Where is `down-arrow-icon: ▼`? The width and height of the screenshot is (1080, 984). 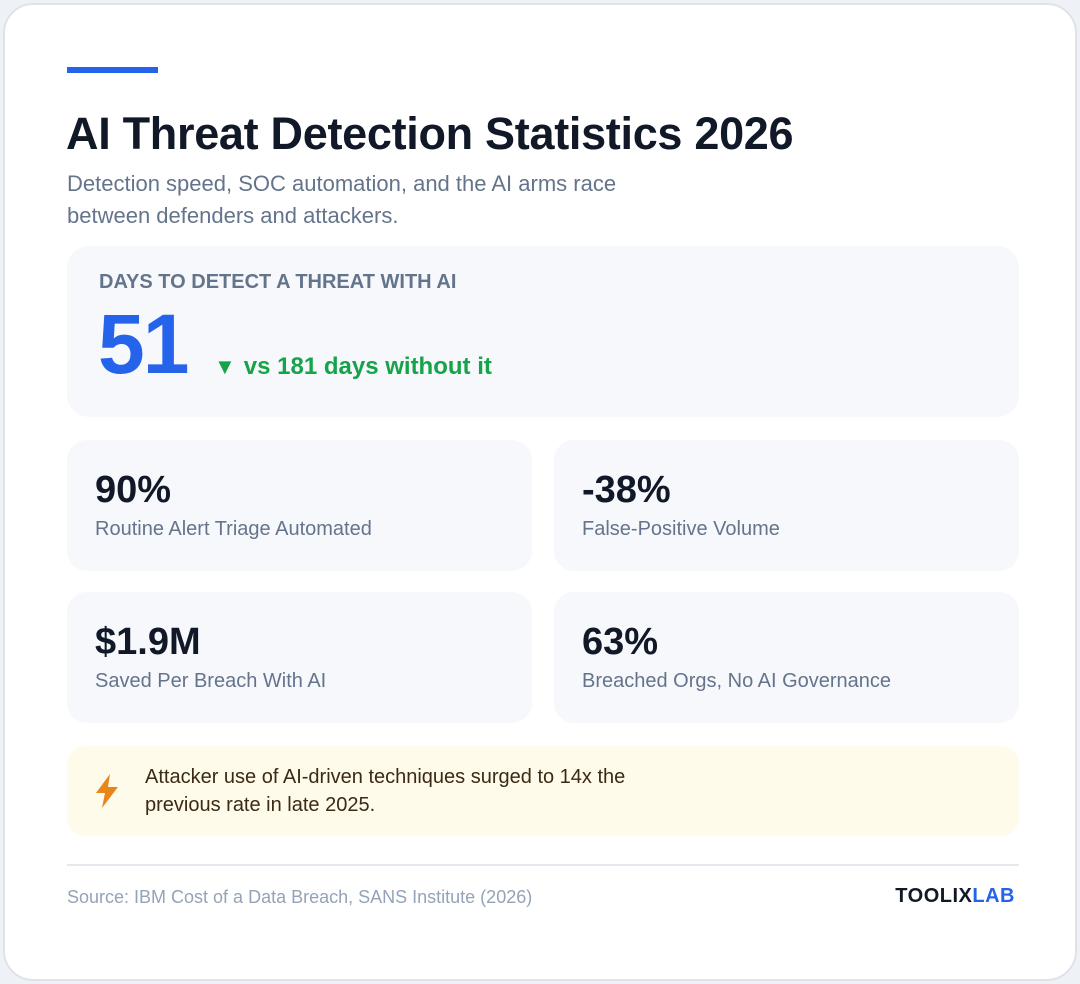
down-arrow-icon: ▼ is located at coordinates (225, 366).